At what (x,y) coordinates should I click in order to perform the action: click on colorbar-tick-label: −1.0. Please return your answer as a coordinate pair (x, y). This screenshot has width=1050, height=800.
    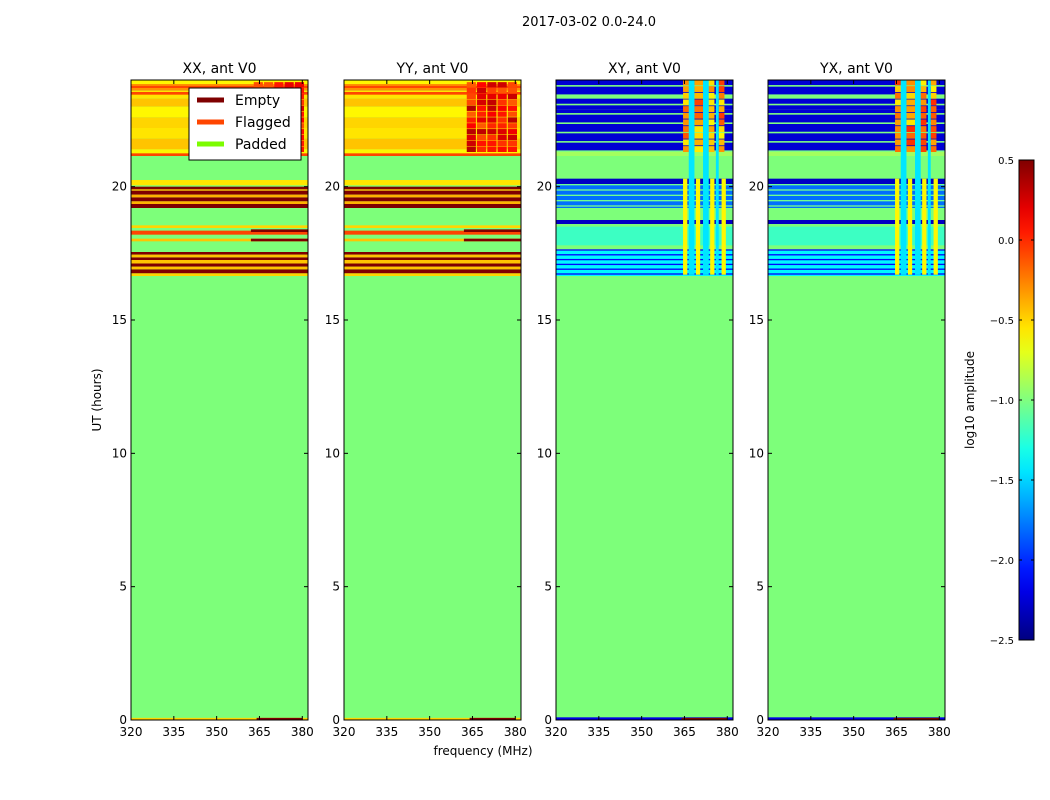
    Looking at the image, I should click on (1002, 401).